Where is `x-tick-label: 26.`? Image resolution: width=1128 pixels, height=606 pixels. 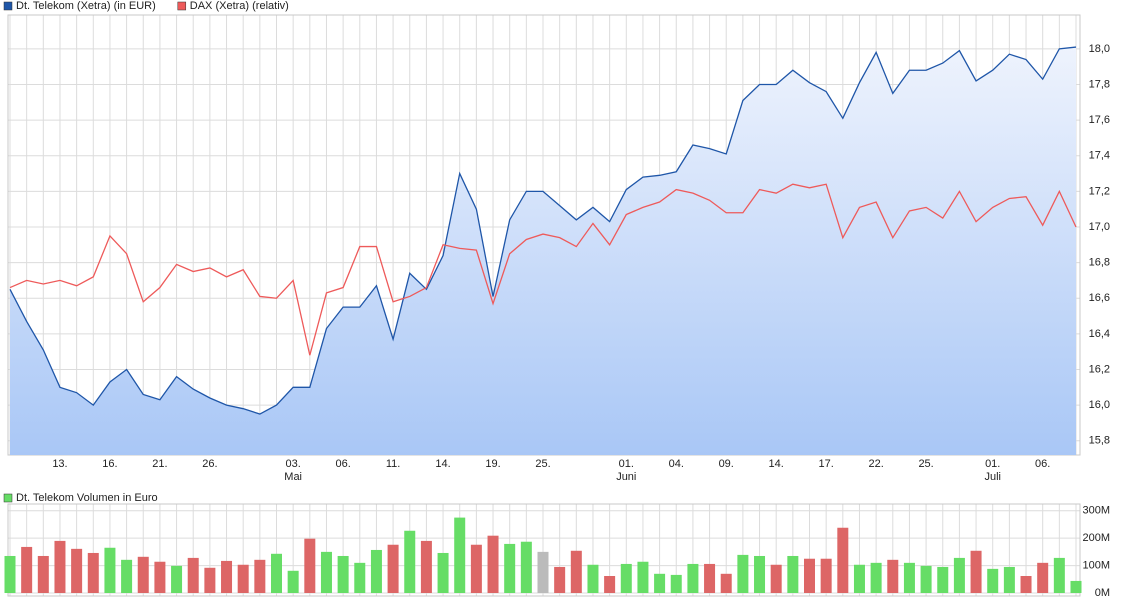
x-tick-label: 26. is located at coordinates (209, 464).